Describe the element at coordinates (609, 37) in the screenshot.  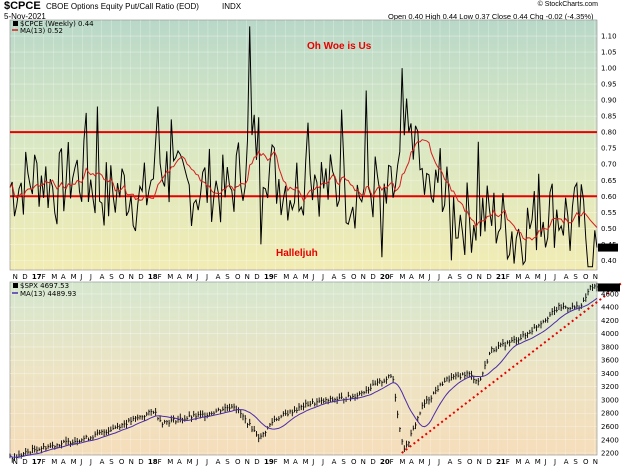
I see `y-tick-label: 1.10` at that location.